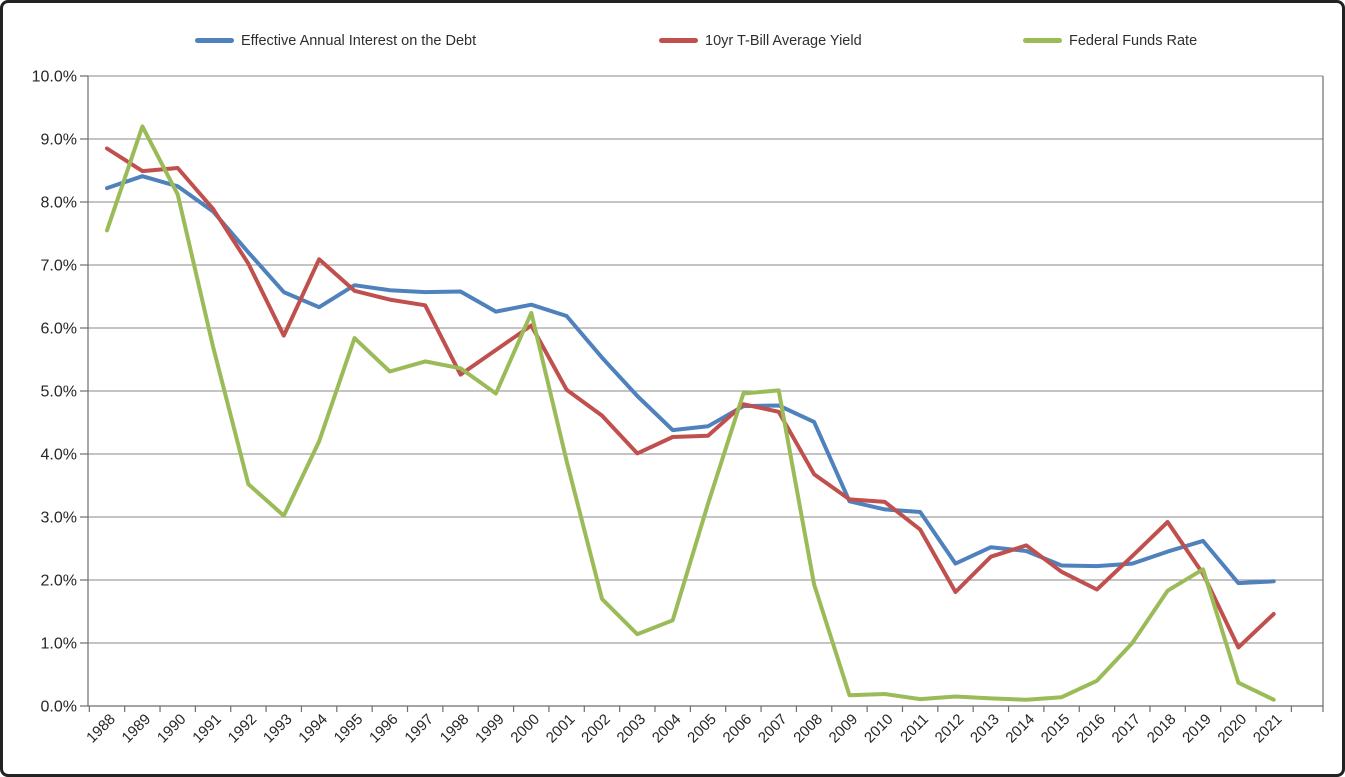  Describe the element at coordinates (738, 729) in the screenshot. I see `x-axis-label: 2006` at that location.